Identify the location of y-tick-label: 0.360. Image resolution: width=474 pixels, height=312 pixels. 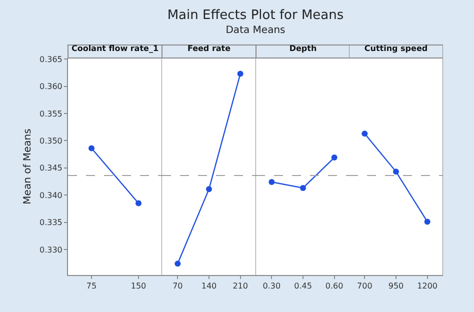
(50, 87).